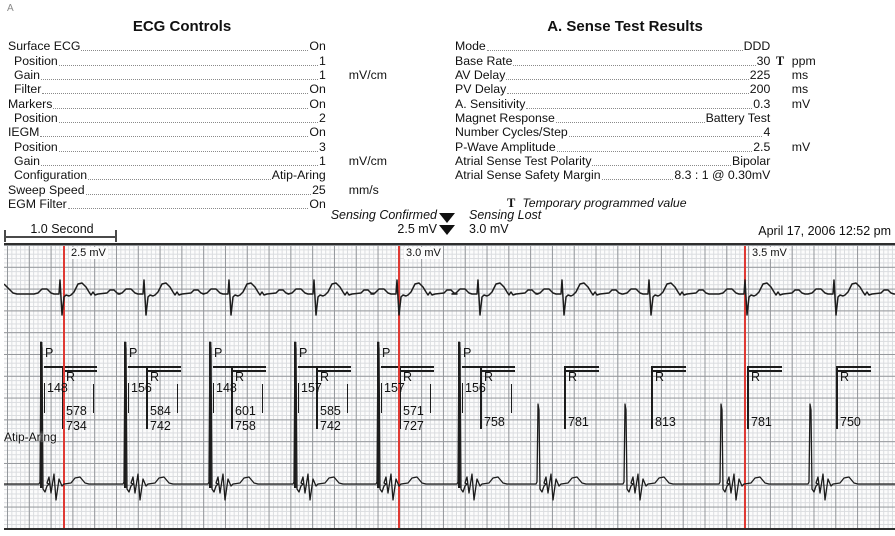  What do you see at coordinates (208, 204) in the screenshot?
I see `parameter-row: EGM Filter On` at bounding box center [208, 204].